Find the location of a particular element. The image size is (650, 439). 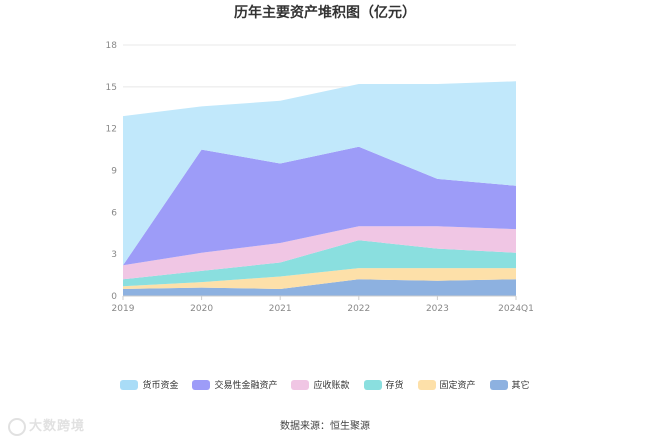

legend-item-0: 货币资金 is located at coordinates (149, 384).